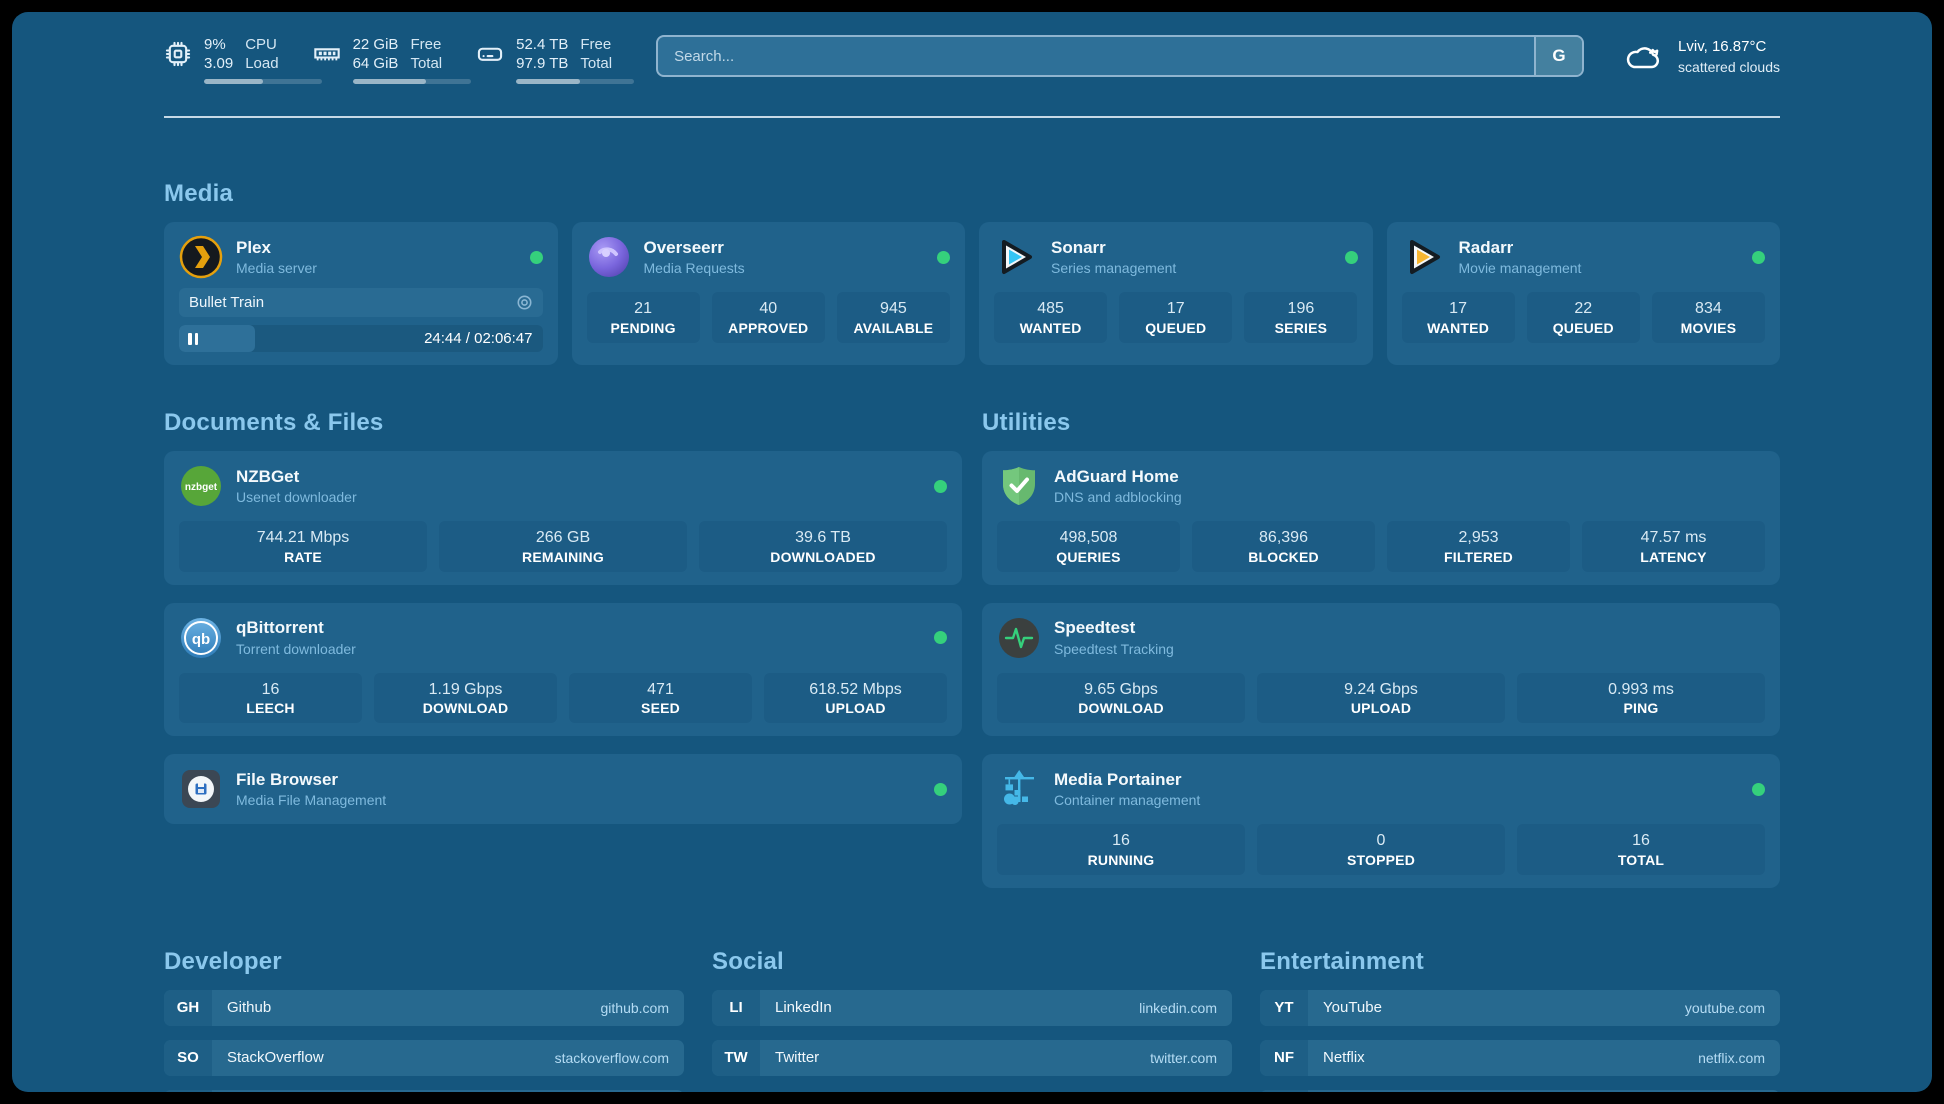 This screenshot has height=1104, width=1944. What do you see at coordinates (1342, 961) in the screenshot?
I see `section-title-entertainment: Entertainment` at bounding box center [1342, 961].